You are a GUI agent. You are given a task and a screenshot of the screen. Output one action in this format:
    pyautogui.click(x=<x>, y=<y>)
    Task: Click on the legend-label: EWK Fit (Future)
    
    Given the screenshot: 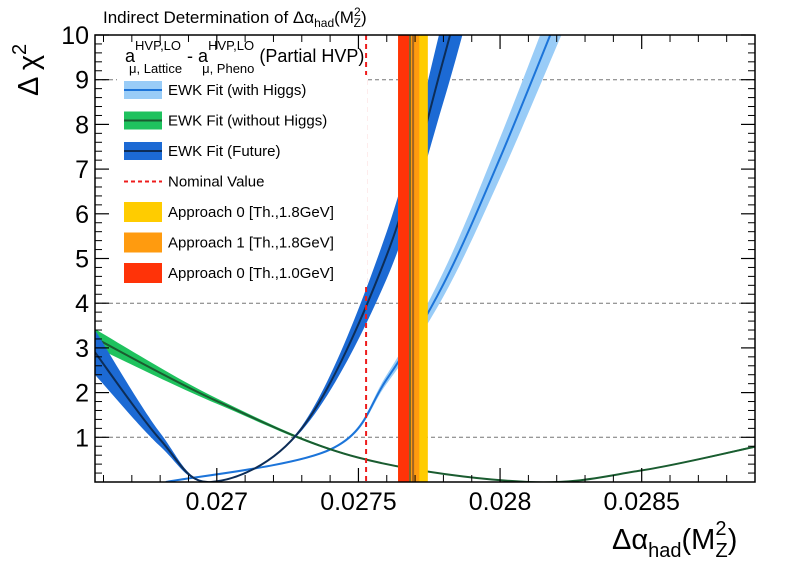 What is the action you would take?
    pyautogui.click(x=224, y=151)
    